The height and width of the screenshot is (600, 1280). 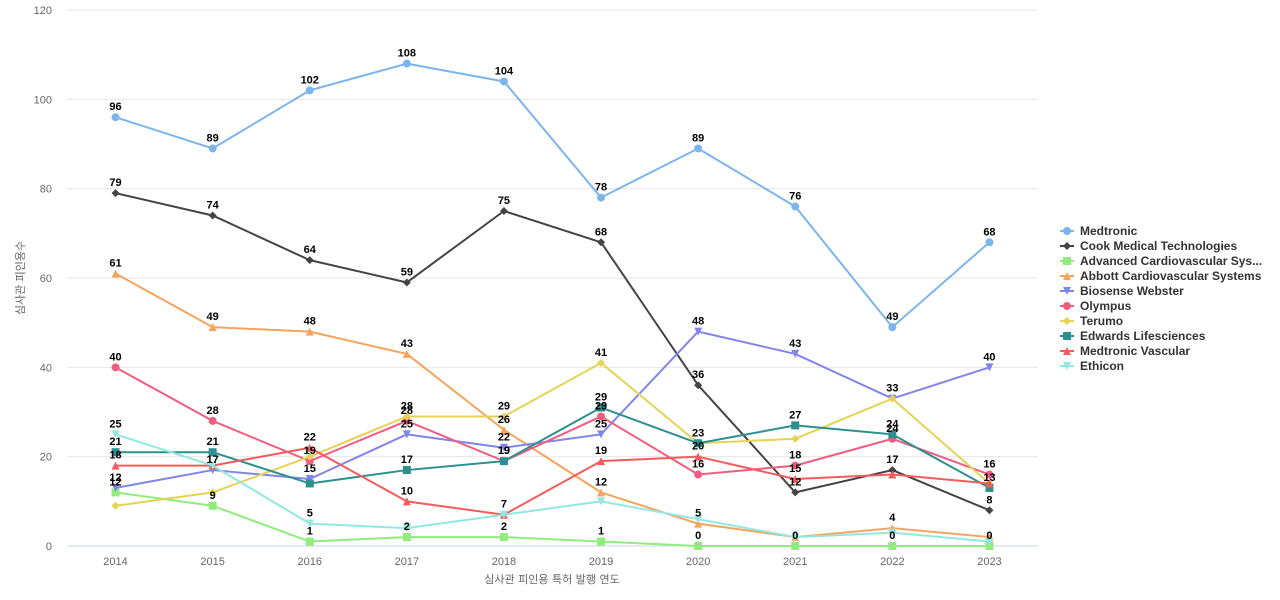 What do you see at coordinates (504, 71) in the screenshot?
I see `data-label: 104` at bounding box center [504, 71].